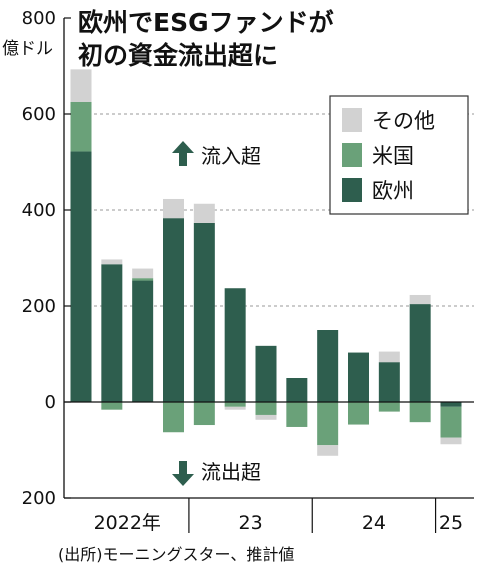  I want to click on x-group-label: 23, so click(250, 523).